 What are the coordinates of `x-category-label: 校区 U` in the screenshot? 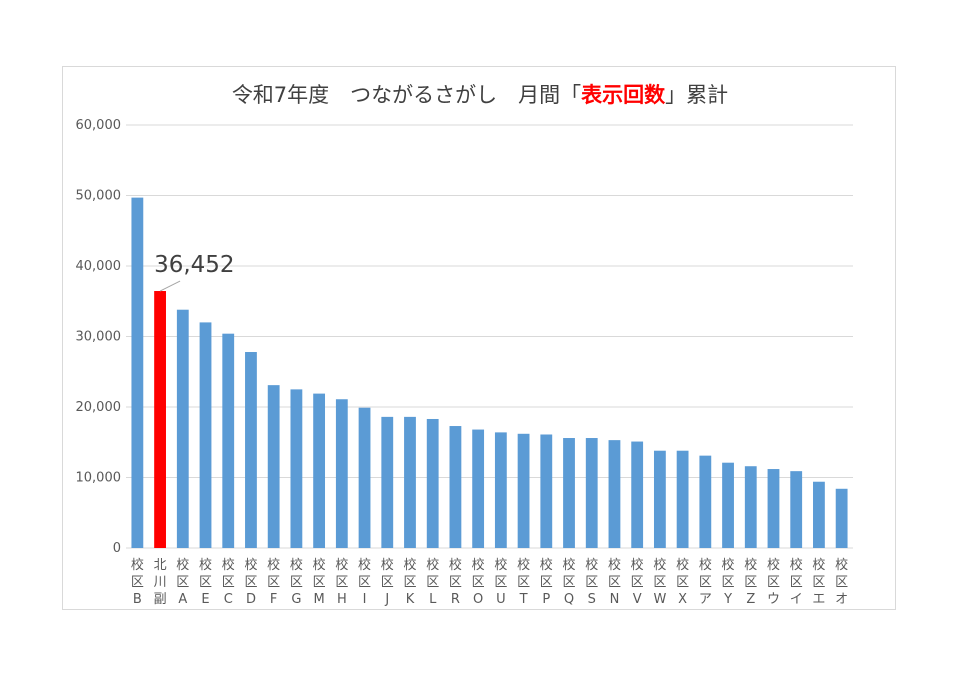 It's located at (500, 582).